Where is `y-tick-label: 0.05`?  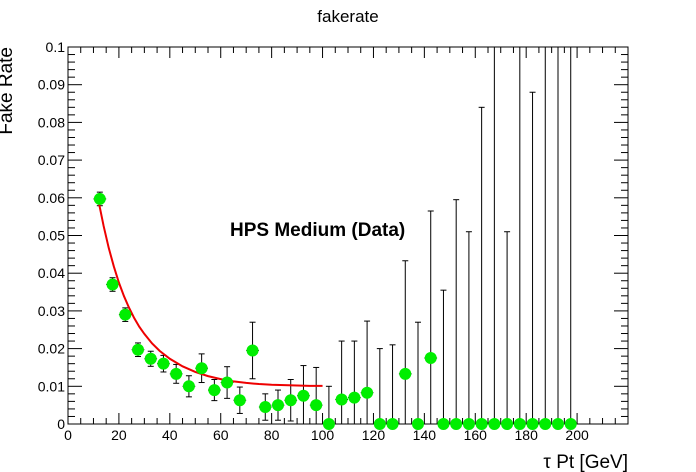 y-tick-label: 0.05 is located at coordinates (51, 236).